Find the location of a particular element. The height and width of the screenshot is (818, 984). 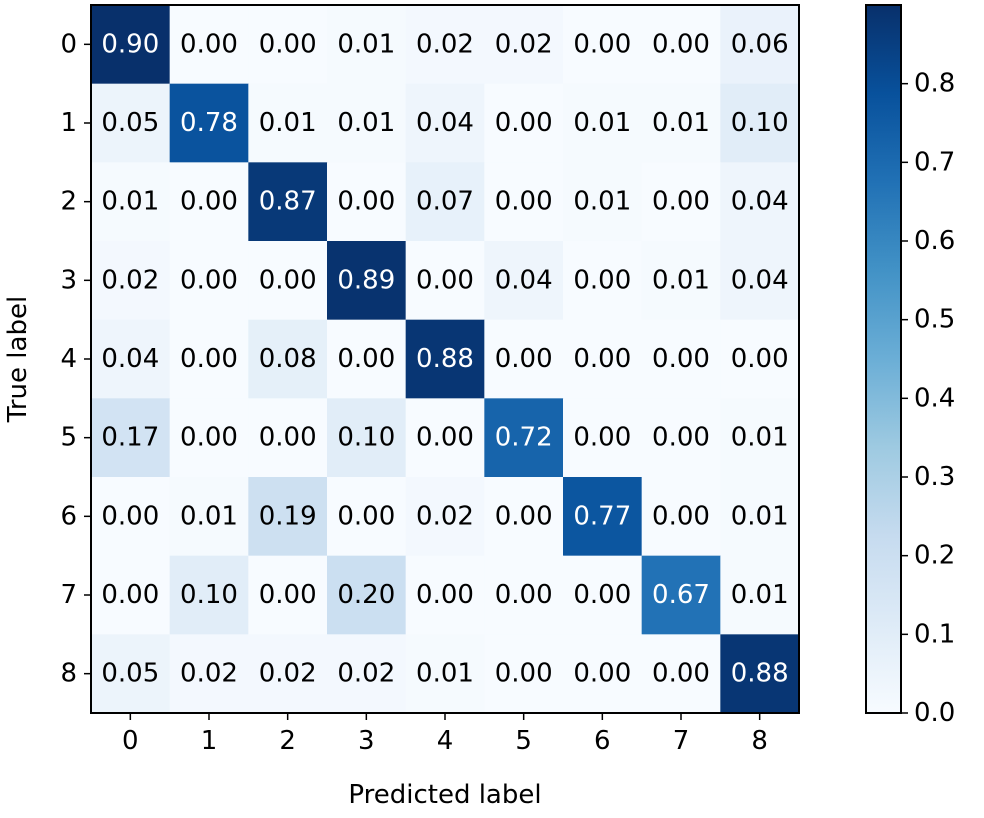

colorbar-tick-label: 0.1 is located at coordinates (934, 634).